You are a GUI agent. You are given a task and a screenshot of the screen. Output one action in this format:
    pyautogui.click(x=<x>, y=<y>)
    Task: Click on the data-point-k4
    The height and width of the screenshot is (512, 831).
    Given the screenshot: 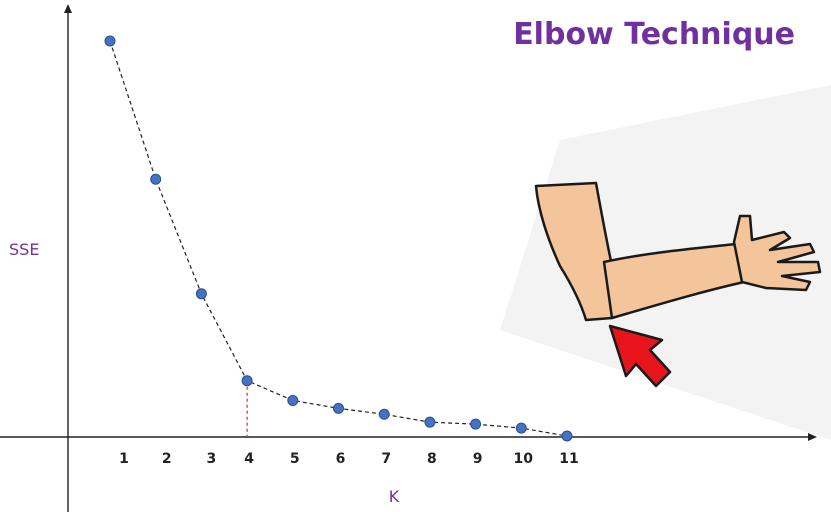 What is the action you would take?
    pyautogui.click(x=247, y=381)
    